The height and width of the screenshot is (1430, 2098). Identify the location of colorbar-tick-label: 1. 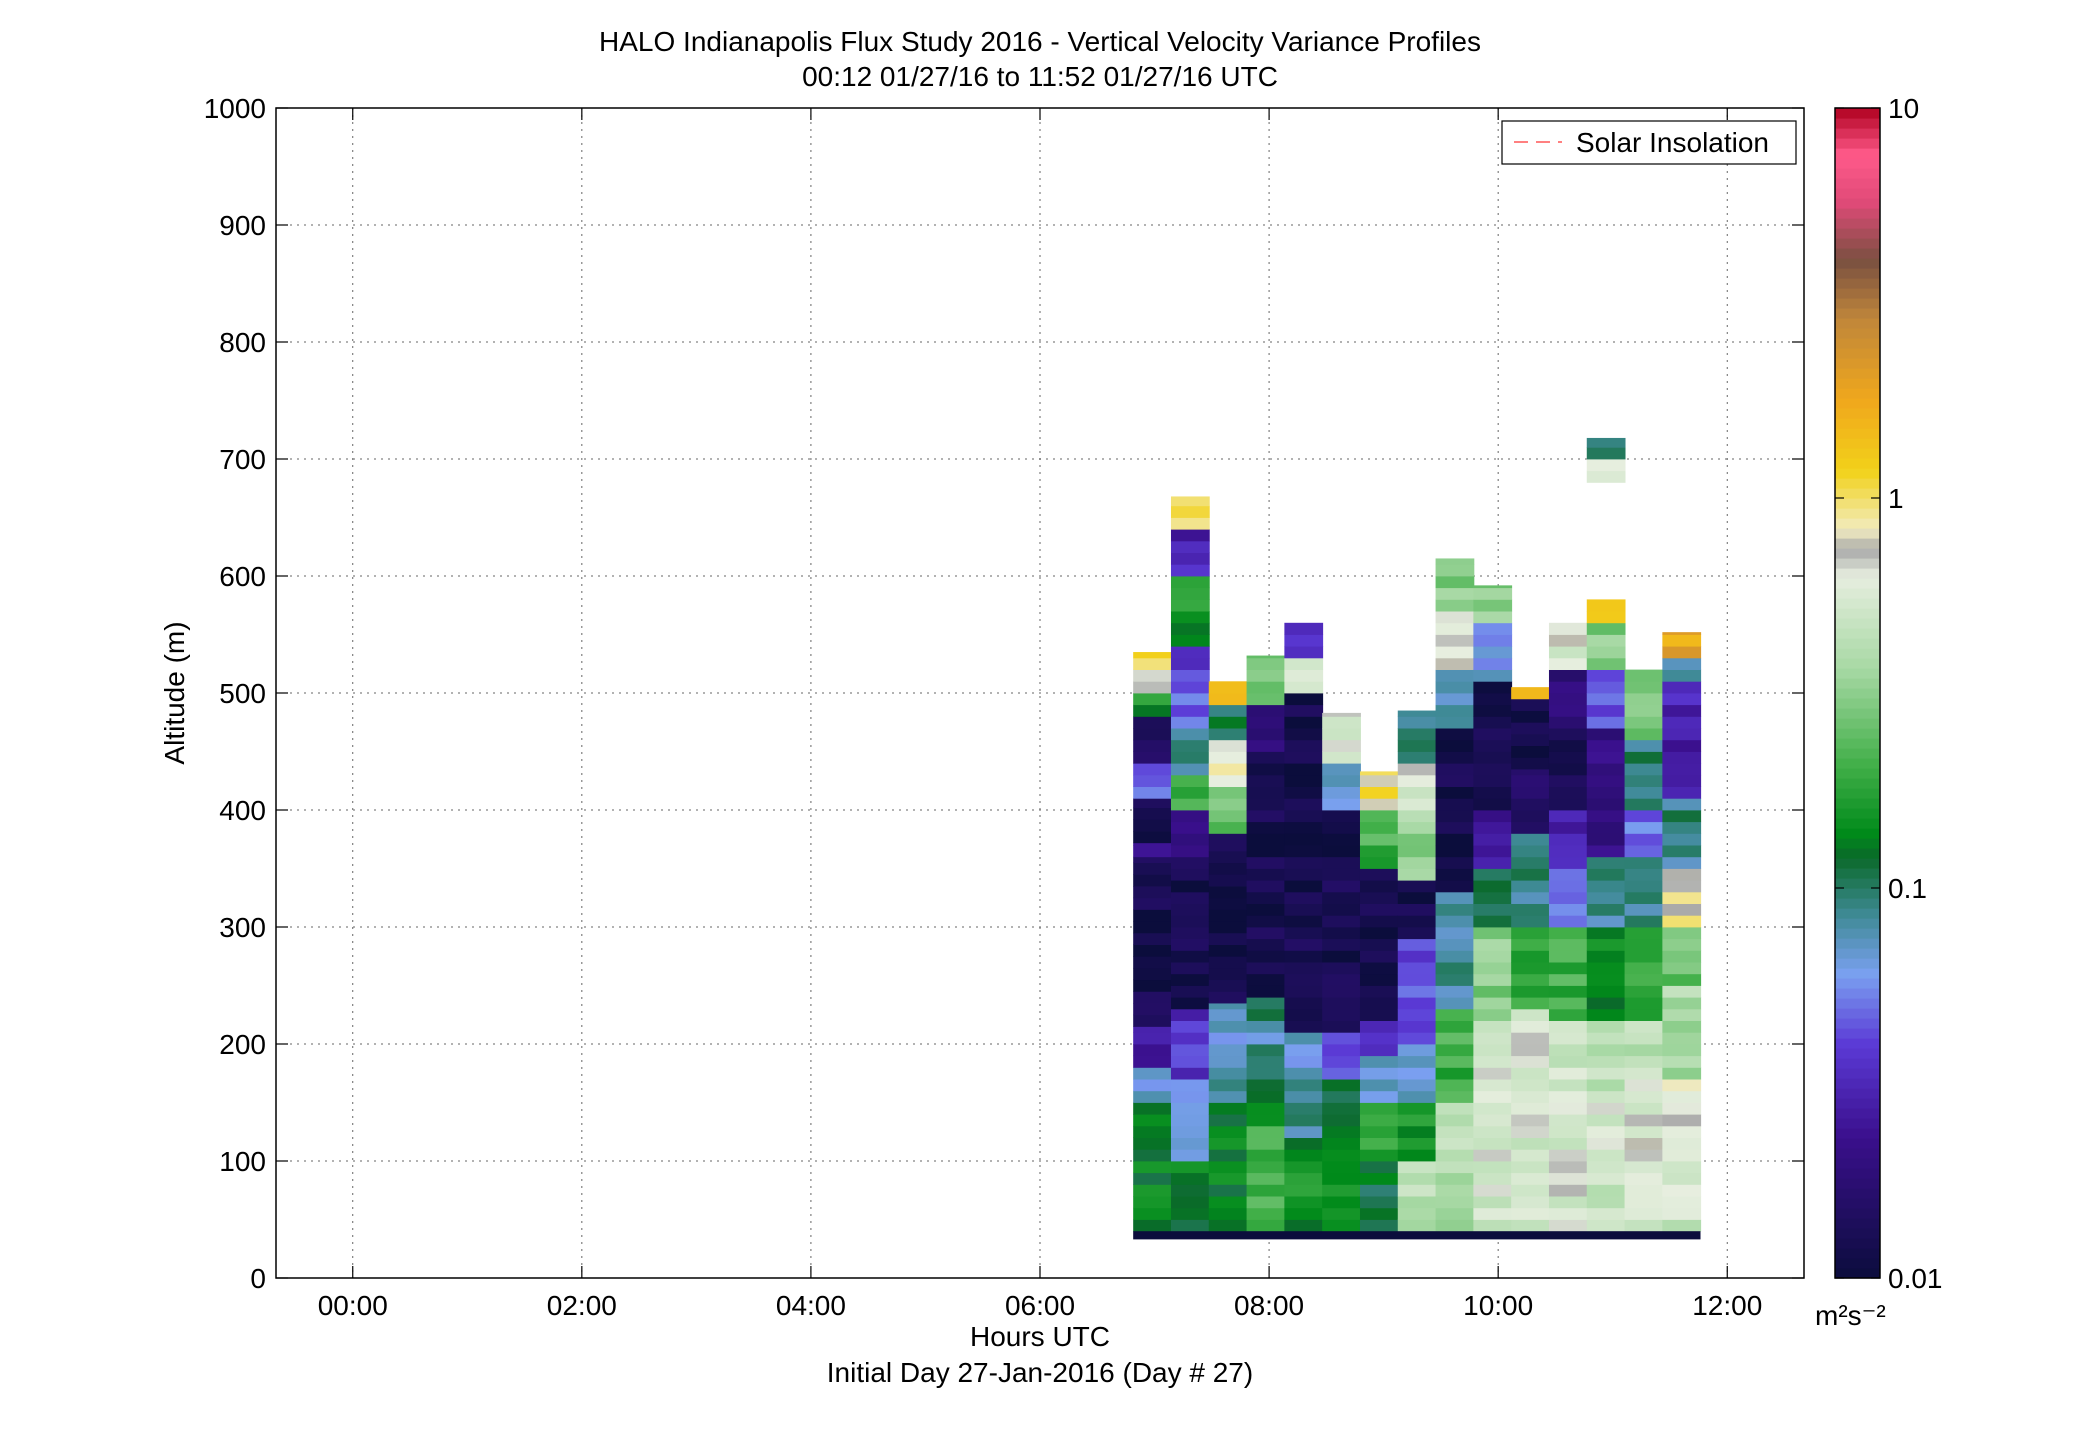
(1896, 498).